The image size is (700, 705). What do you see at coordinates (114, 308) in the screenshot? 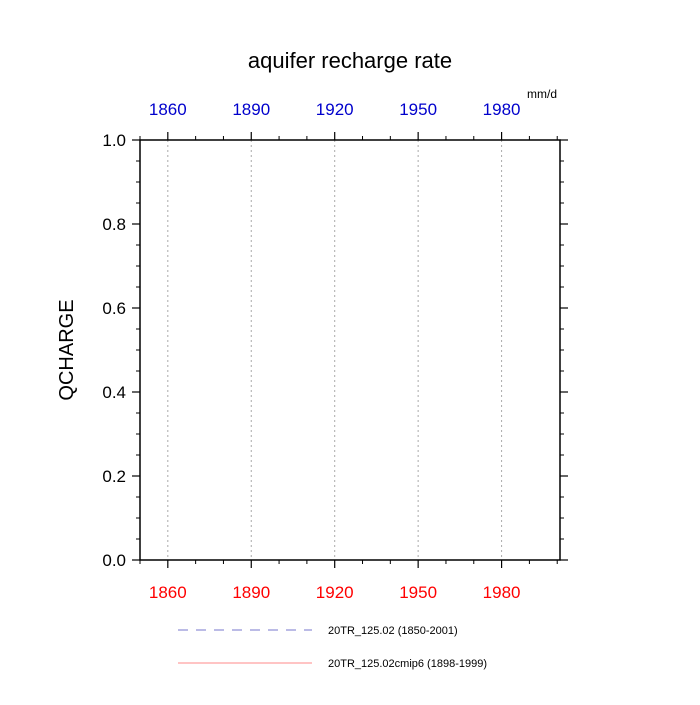
I see `y-tick-label: 0.6` at bounding box center [114, 308].